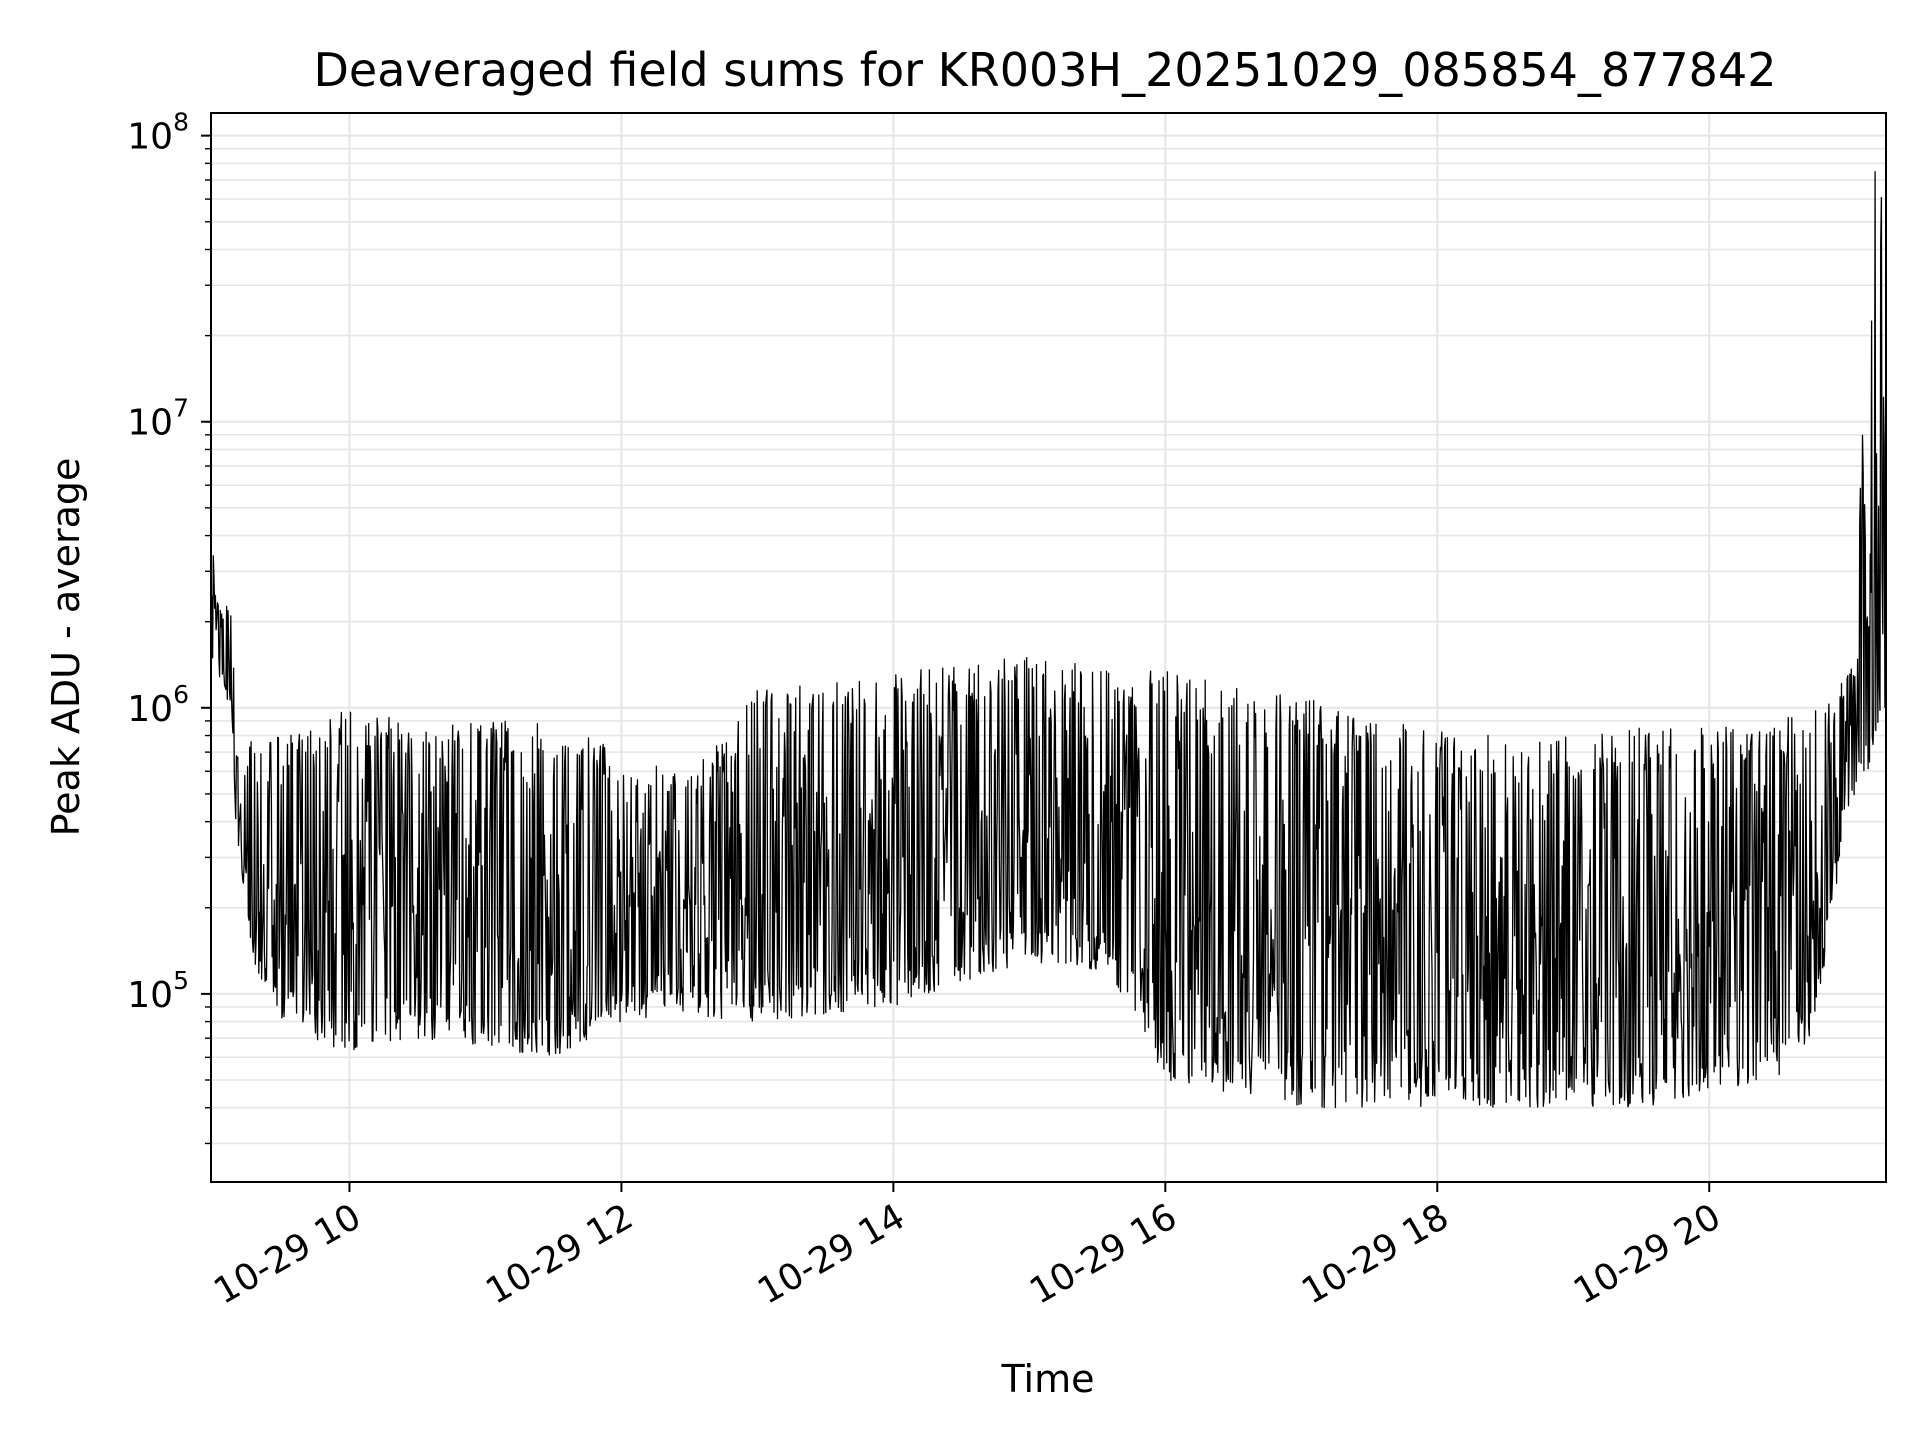 This screenshot has height=1440, width=1920. Describe the element at coordinates (169, 626) in the screenshot. I see `y-axis: 10⁵ 10⁶ 10⁷ 10⁸` at that location.